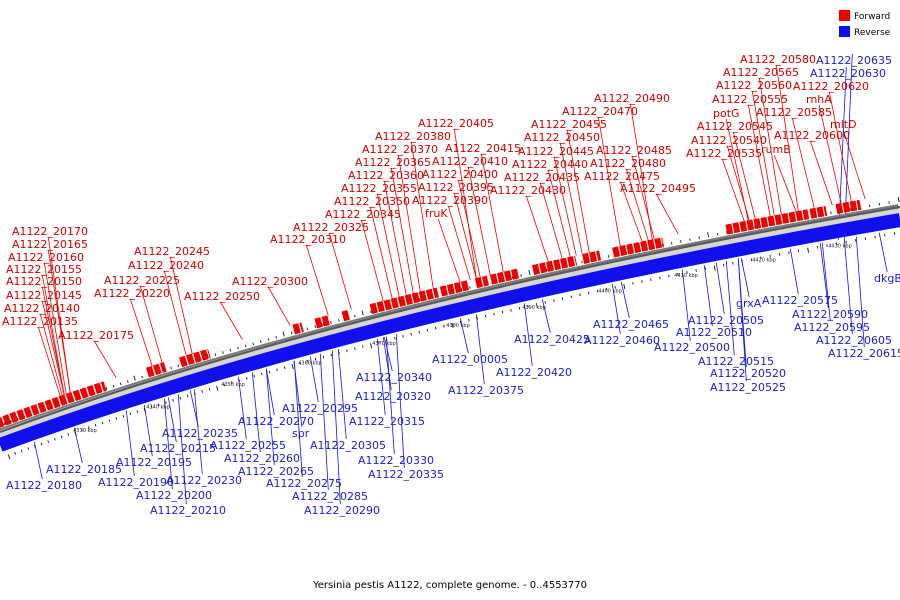  Describe the element at coordinates (872, 33) in the screenshot. I see `legend-reverse-label: Reverse` at that location.